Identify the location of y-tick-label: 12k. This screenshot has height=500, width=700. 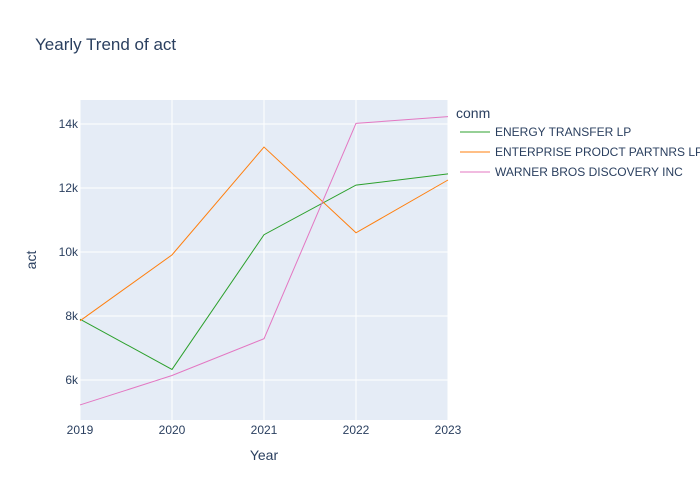
(69, 188).